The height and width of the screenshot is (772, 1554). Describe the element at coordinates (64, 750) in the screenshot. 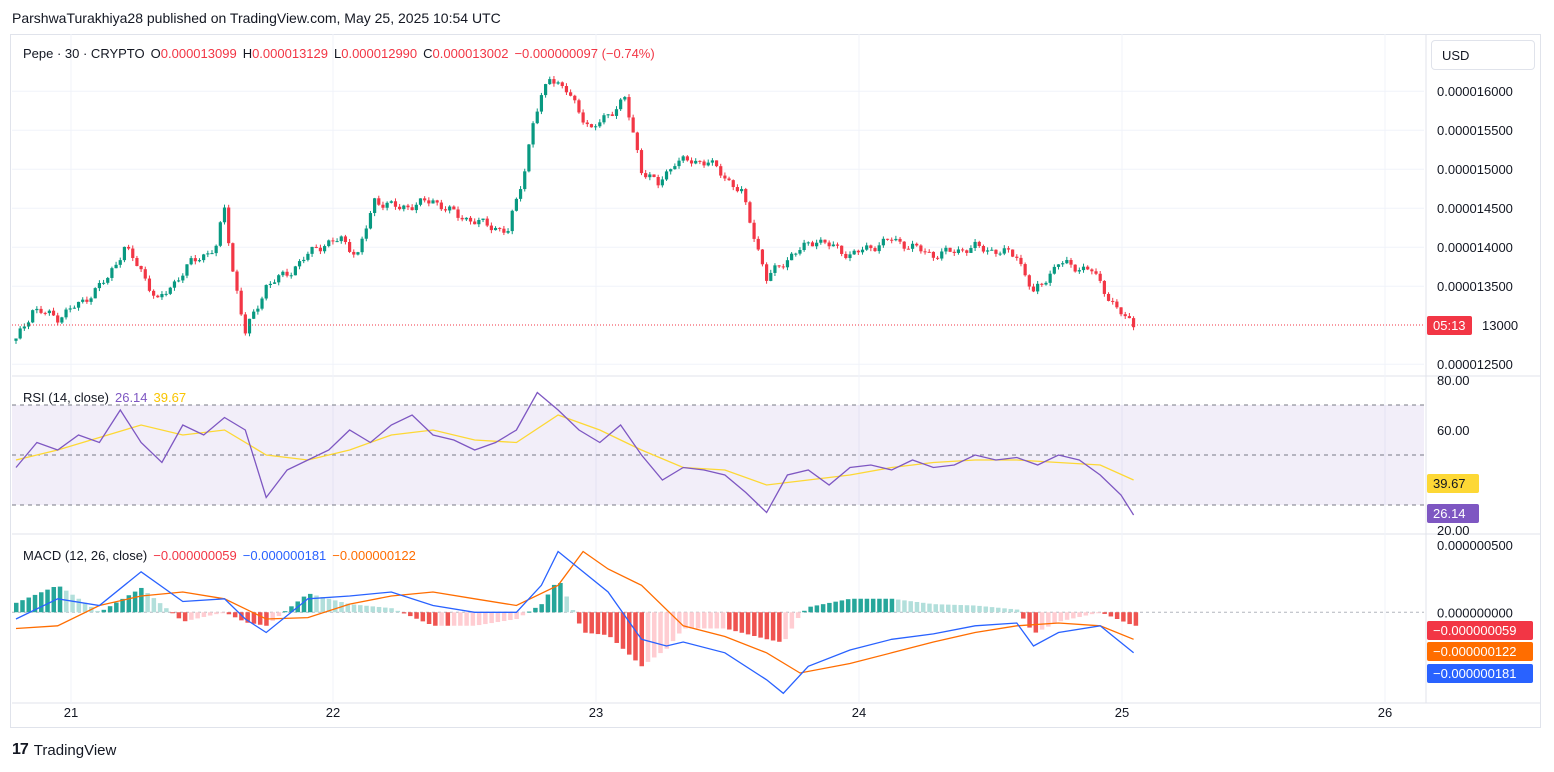

I see `footer-brand: 17 TradingView` at that location.